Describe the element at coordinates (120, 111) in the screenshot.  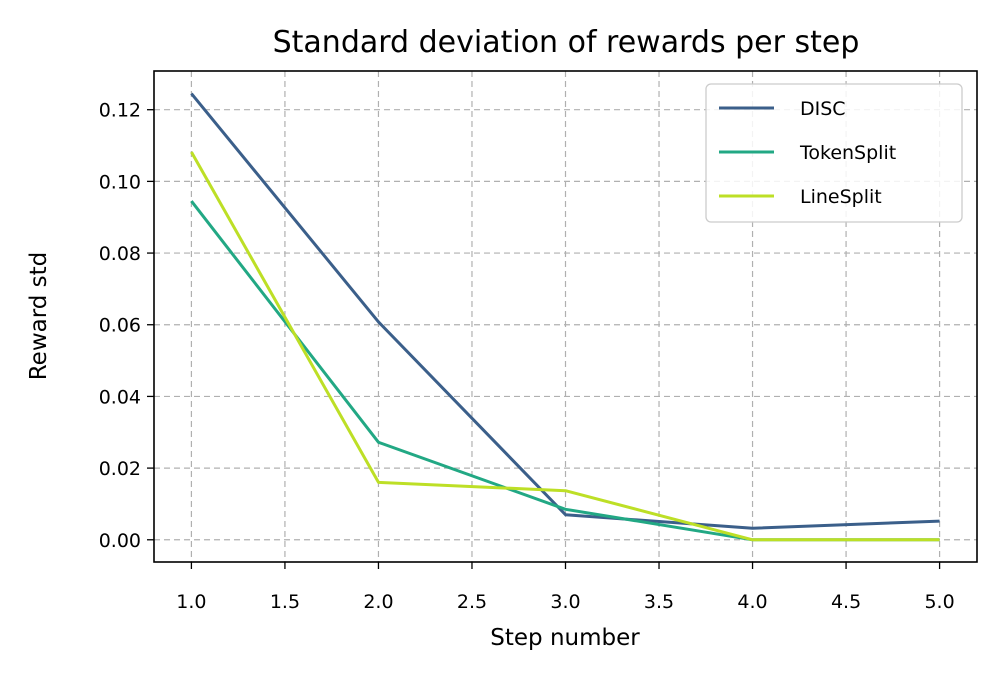
I see `y-tick-label: 0.12` at that location.